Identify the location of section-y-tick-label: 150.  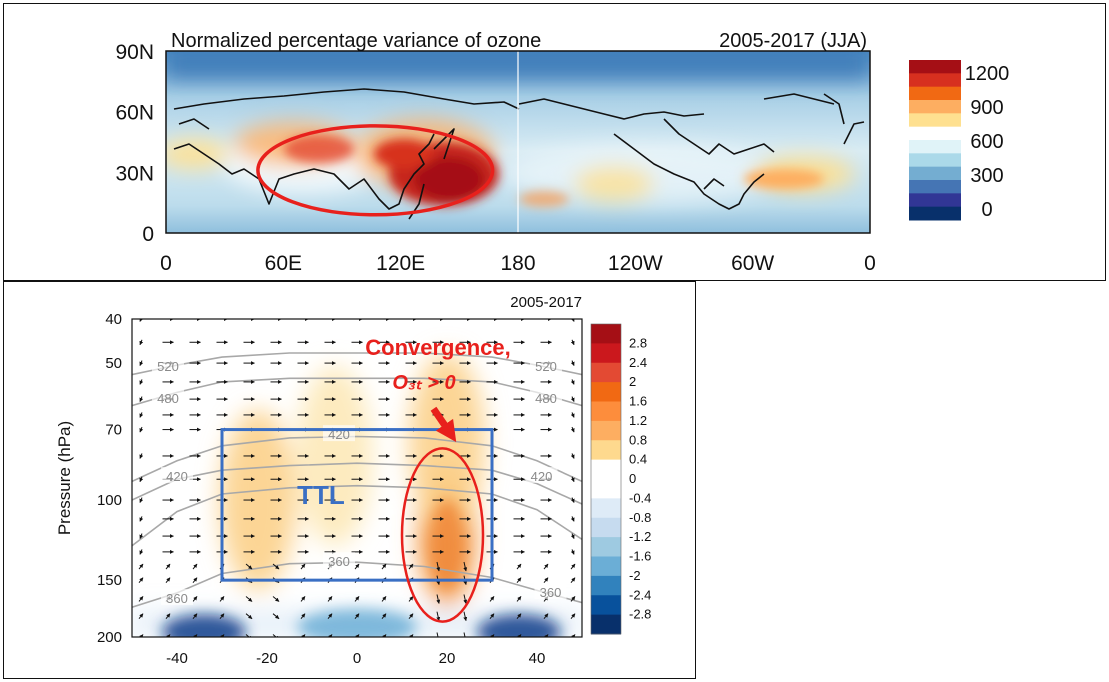
(109, 580).